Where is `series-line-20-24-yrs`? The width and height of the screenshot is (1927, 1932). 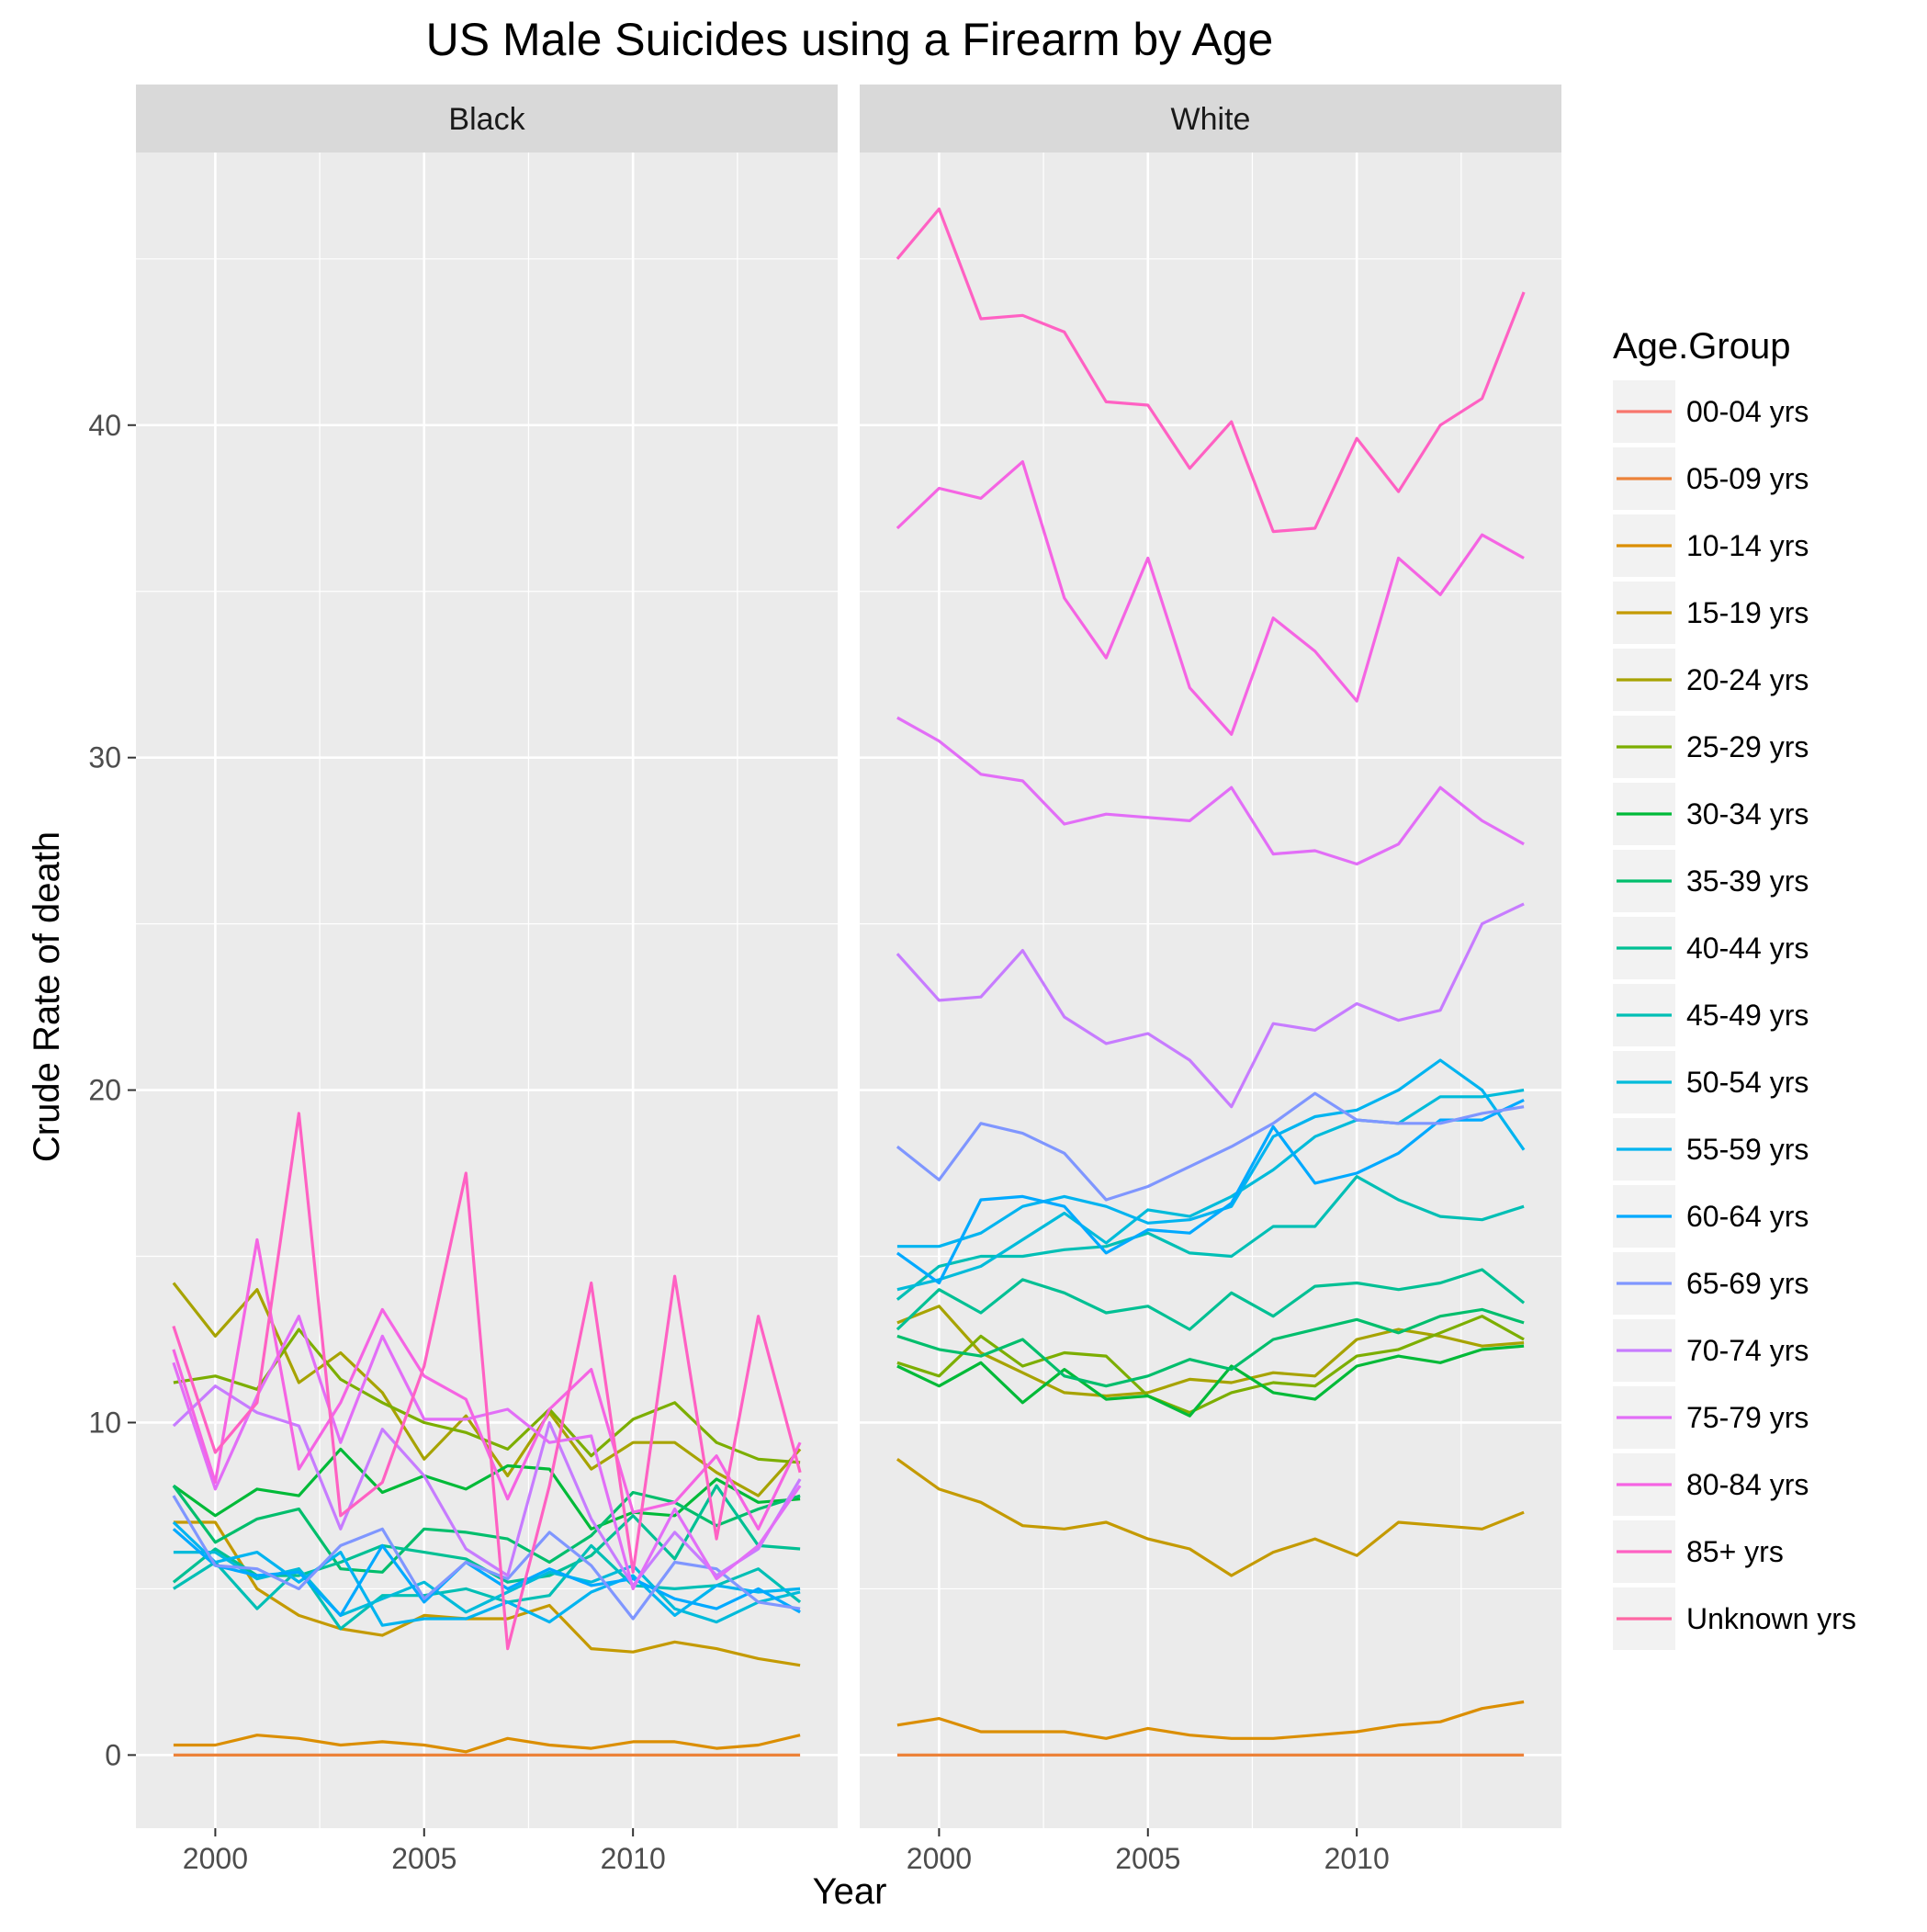 series-line-20-24-yrs is located at coordinates (1210, 1351).